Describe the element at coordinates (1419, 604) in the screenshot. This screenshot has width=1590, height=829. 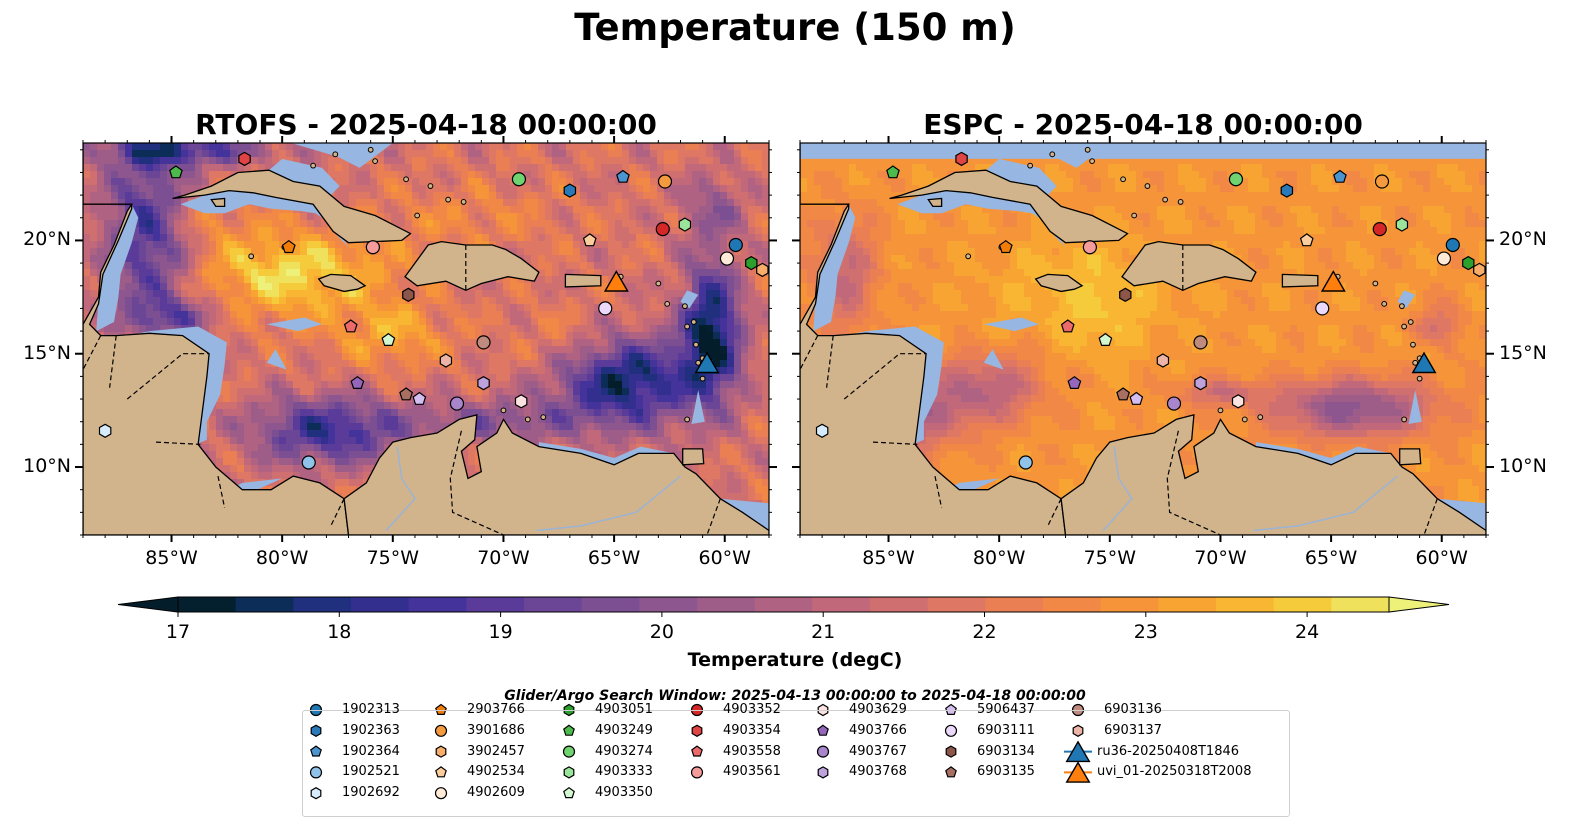
I see `colorbar-over-extension` at that location.